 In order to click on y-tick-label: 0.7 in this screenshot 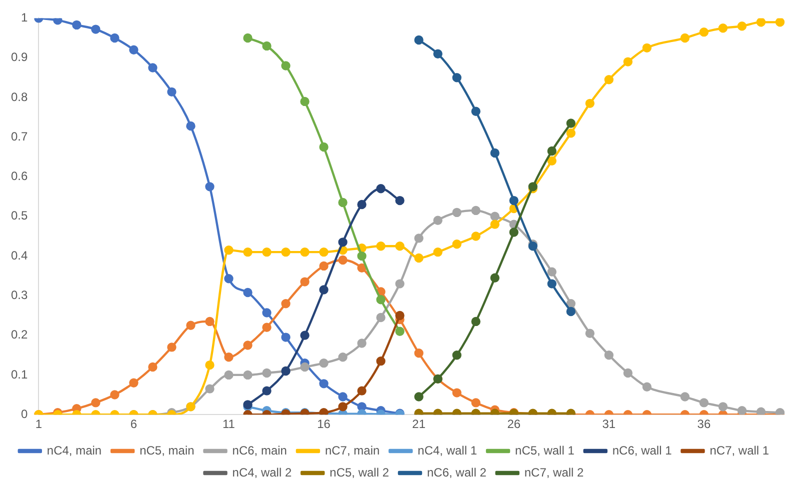, I will do `click(19, 136)`.